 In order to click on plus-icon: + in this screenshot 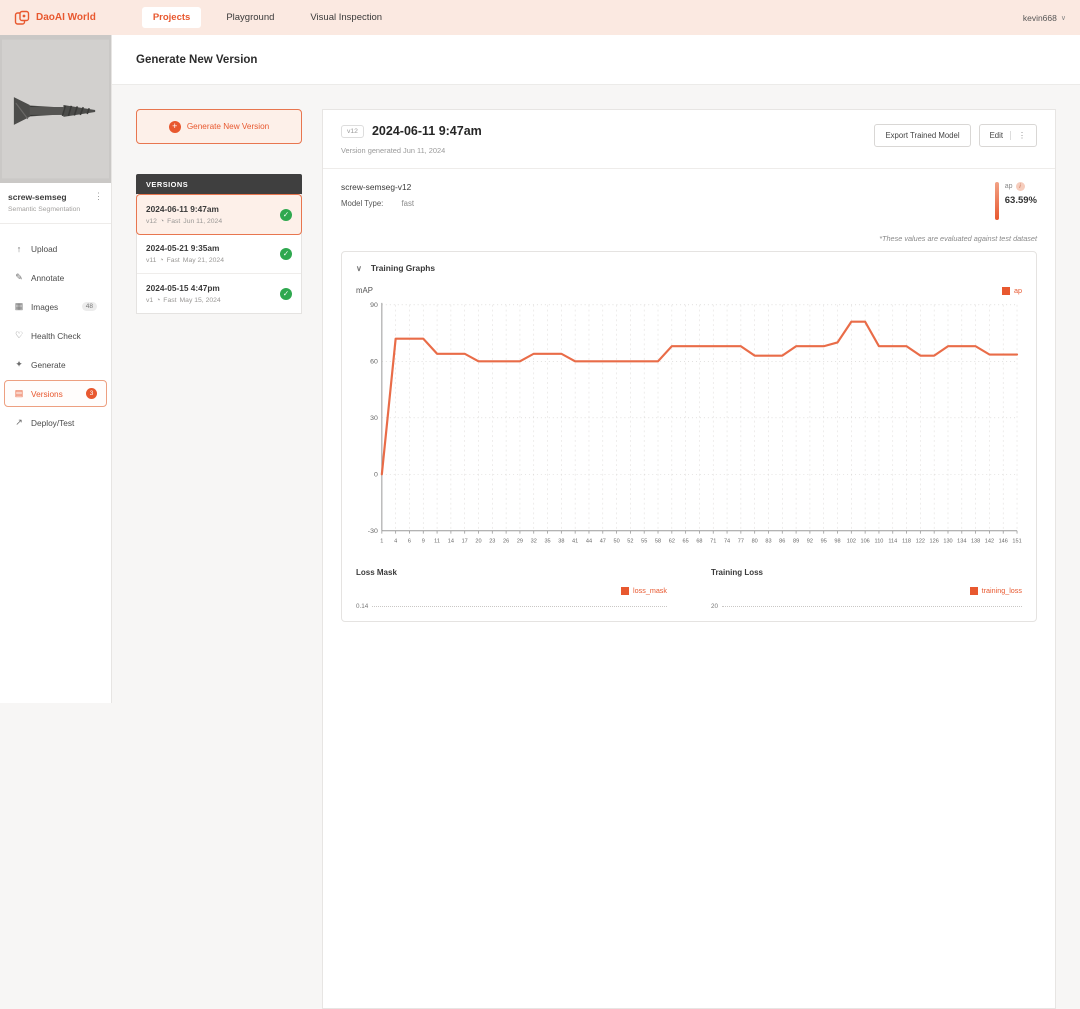, I will do `click(174, 126)`.